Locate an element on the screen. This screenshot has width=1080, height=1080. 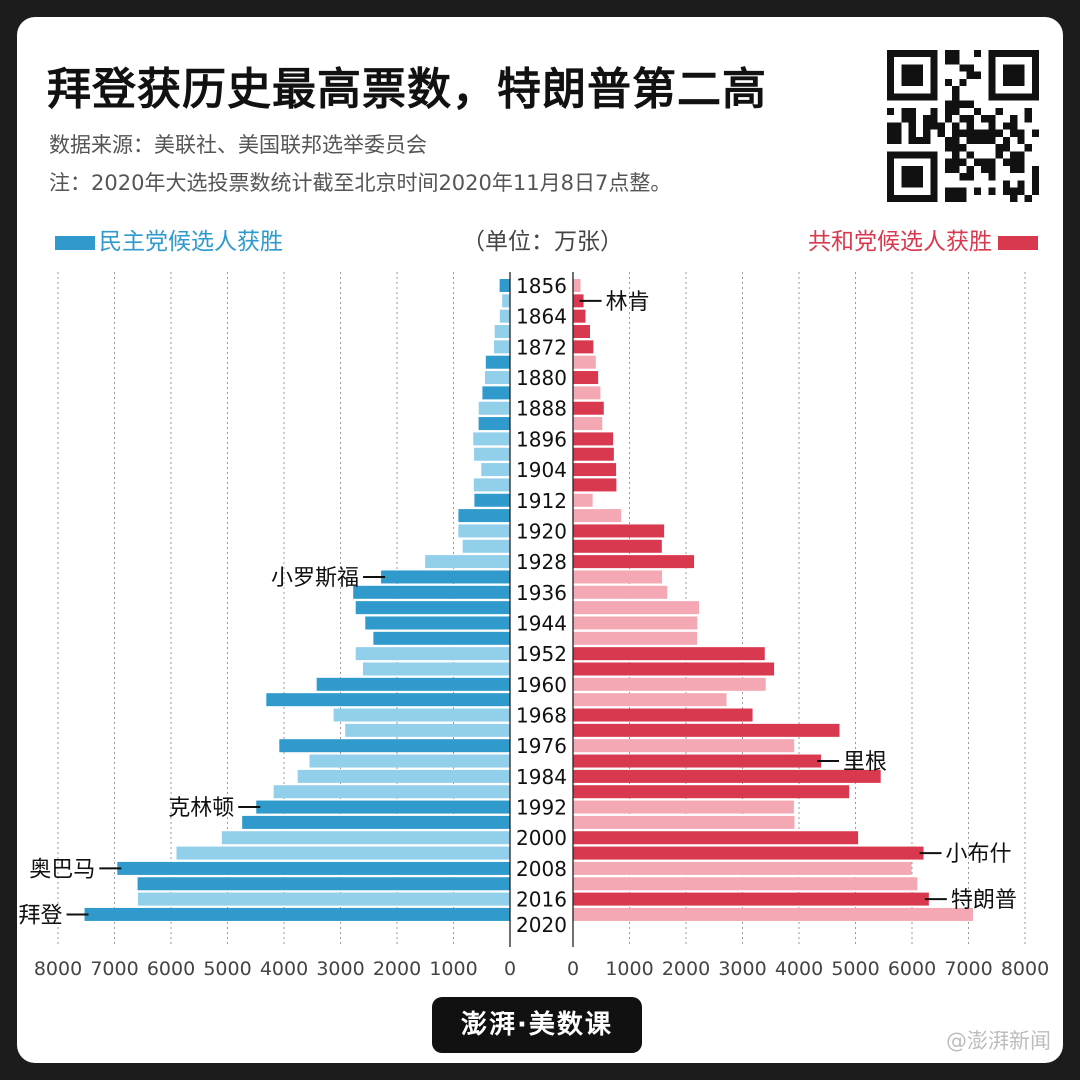
x-tick-label-left: 5000 is located at coordinates (227, 969).